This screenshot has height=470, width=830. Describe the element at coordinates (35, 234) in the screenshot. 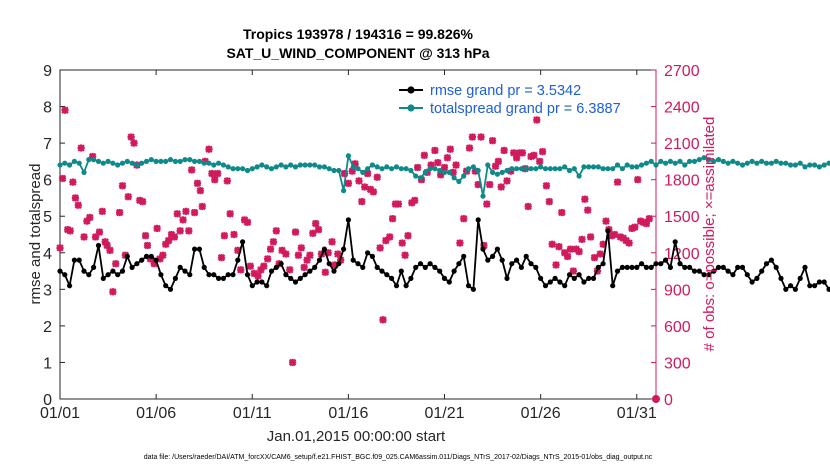

I see `y-axis-label: rmse and totalspread` at that location.